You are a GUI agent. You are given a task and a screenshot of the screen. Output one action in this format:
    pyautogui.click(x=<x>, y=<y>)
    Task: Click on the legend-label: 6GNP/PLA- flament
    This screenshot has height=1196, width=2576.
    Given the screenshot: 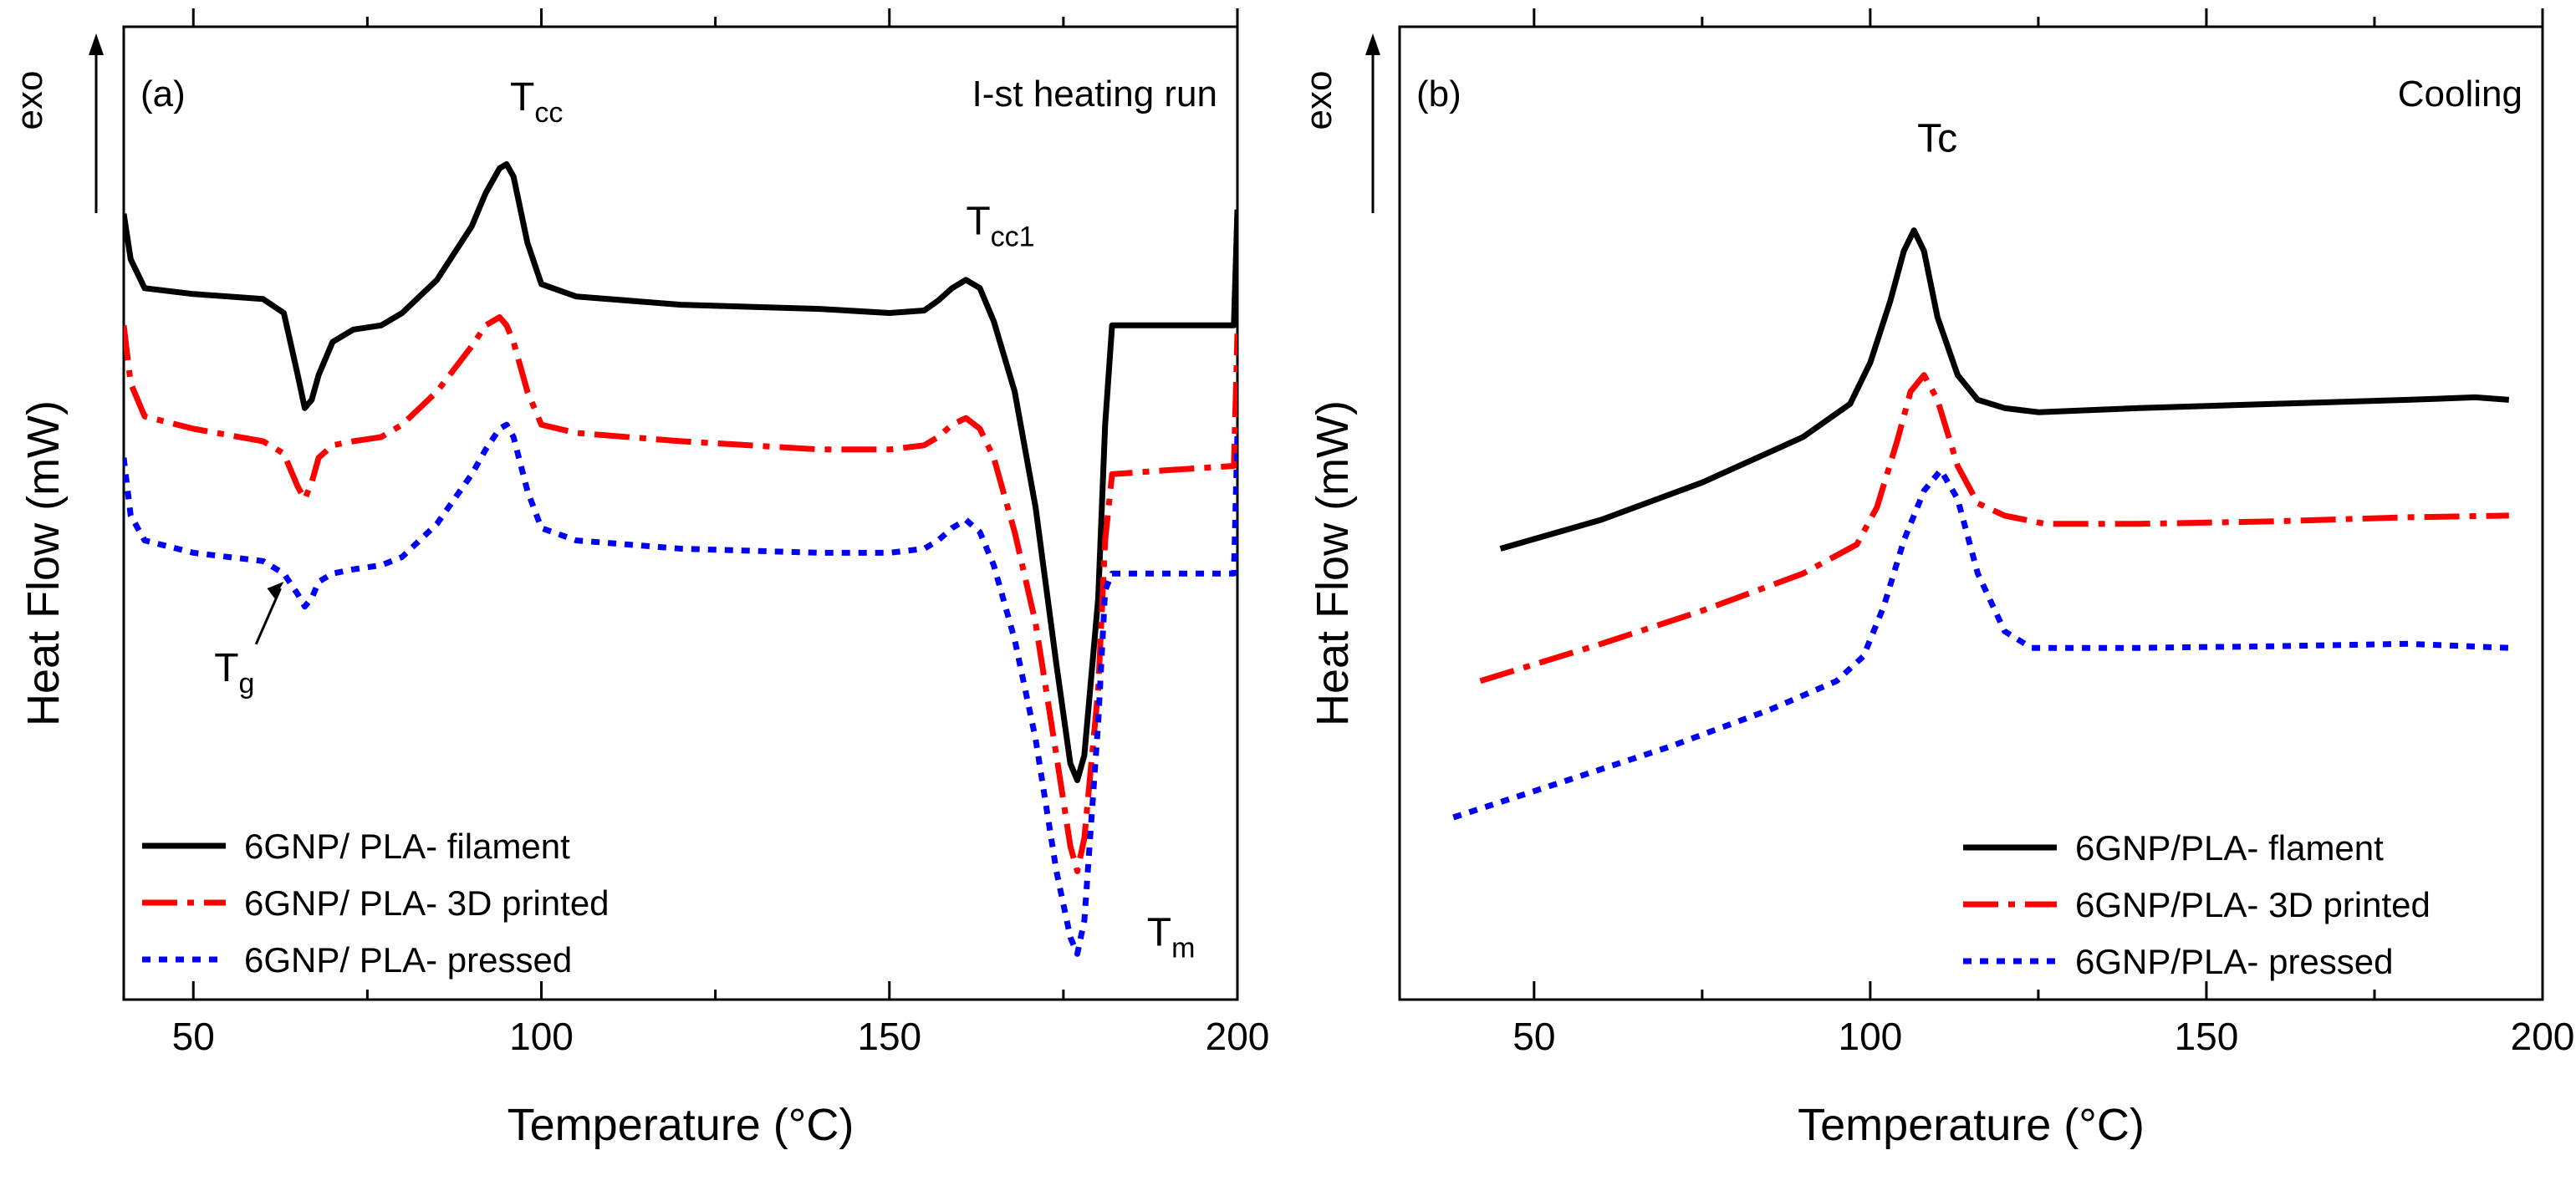 What is the action you would take?
    pyautogui.click(x=2229, y=848)
    